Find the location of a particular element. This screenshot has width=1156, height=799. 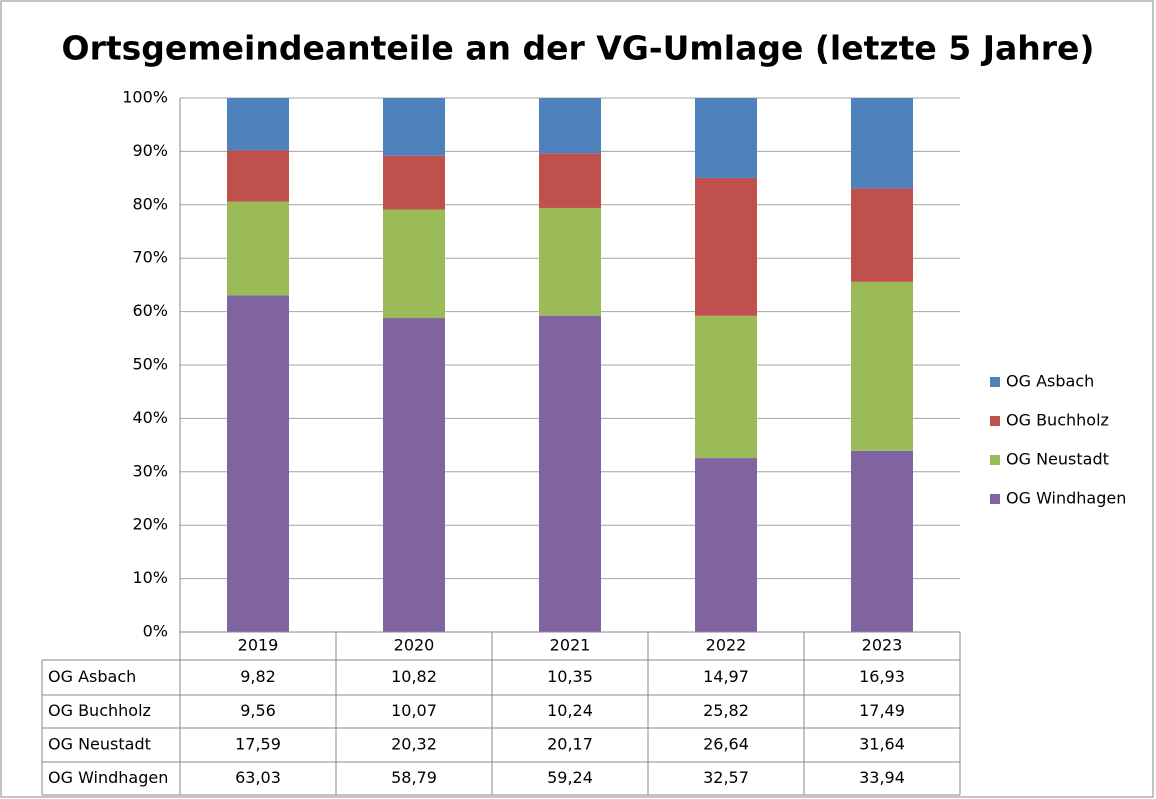

legend-label: OG Buchholz is located at coordinates (1057, 420).